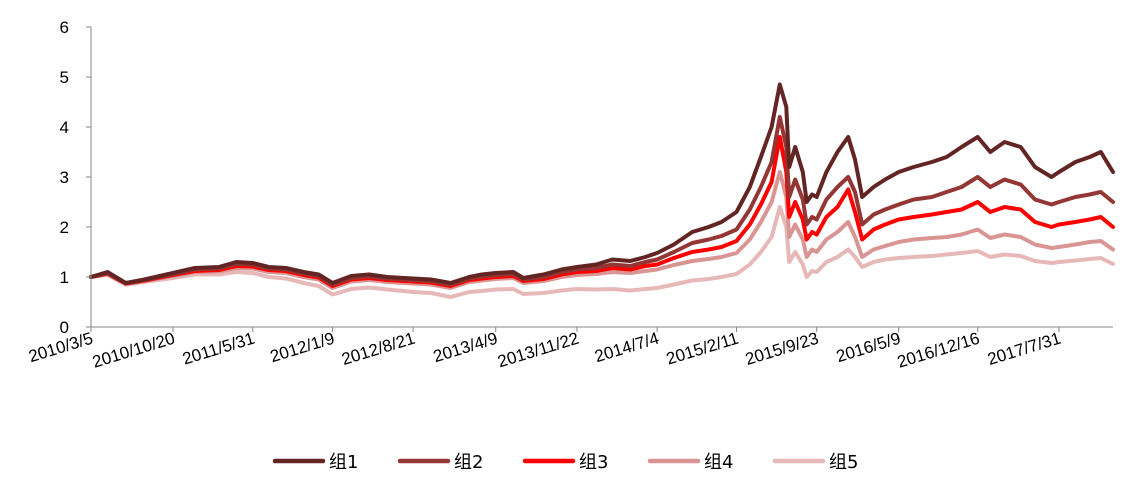 Image resolution: width=1134 pixels, height=480 pixels. What do you see at coordinates (565, 462) in the screenshot?
I see `legend: 组1 组2 组3 组4 组5` at bounding box center [565, 462].